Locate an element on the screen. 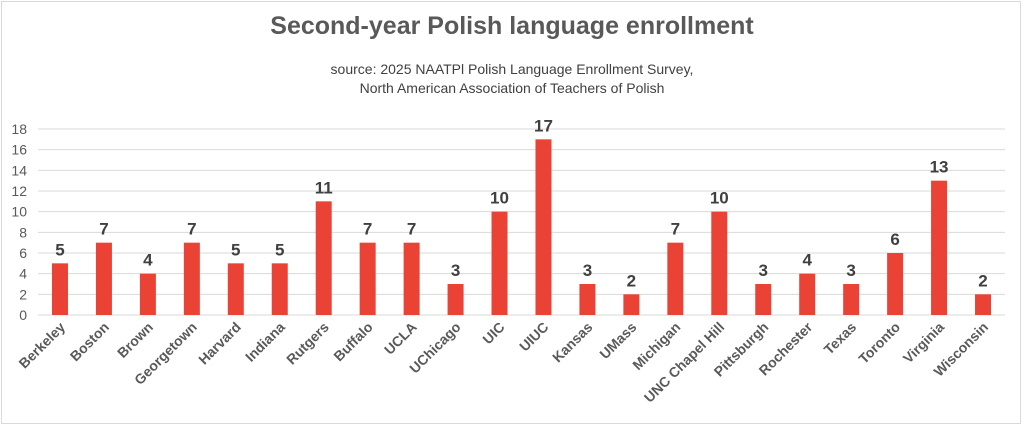  x-tick-label: UCLA is located at coordinates (400, 338).